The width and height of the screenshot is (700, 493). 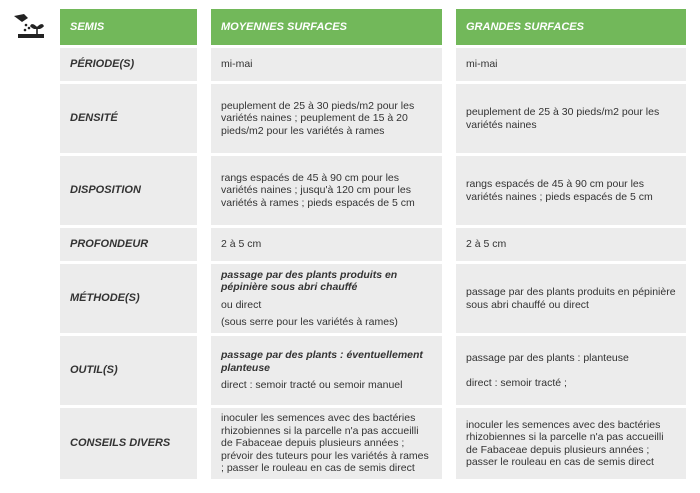 I want to click on cell-grandes: 2 à 5 cm, so click(x=571, y=244).